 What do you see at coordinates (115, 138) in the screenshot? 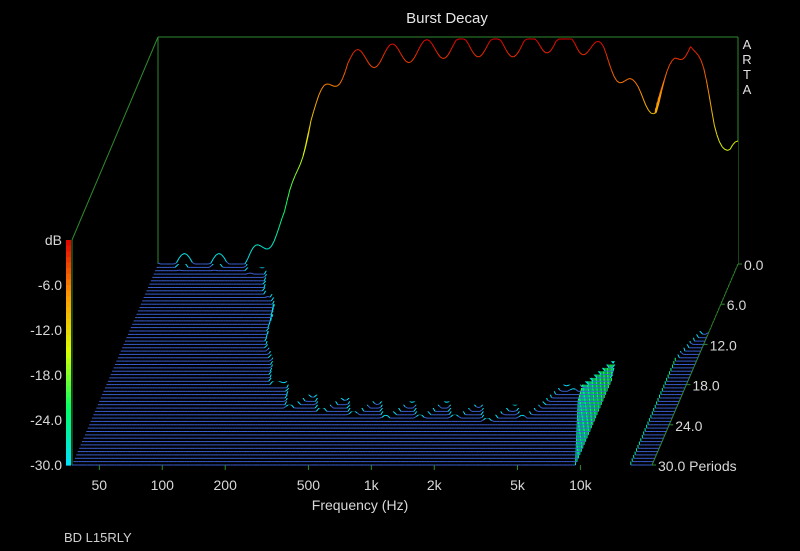
I see `frame-left-top` at bounding box center [115, 138].